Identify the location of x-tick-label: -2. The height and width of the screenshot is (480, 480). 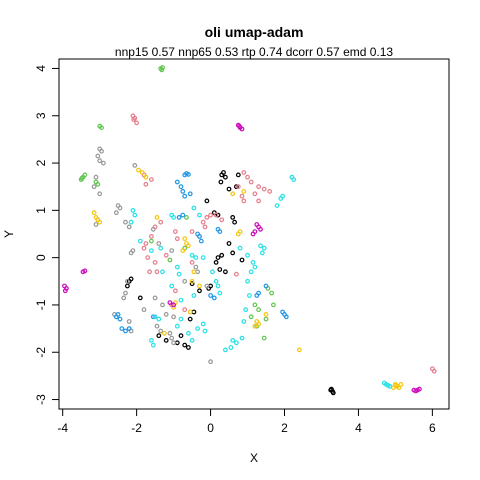
(136, 428).